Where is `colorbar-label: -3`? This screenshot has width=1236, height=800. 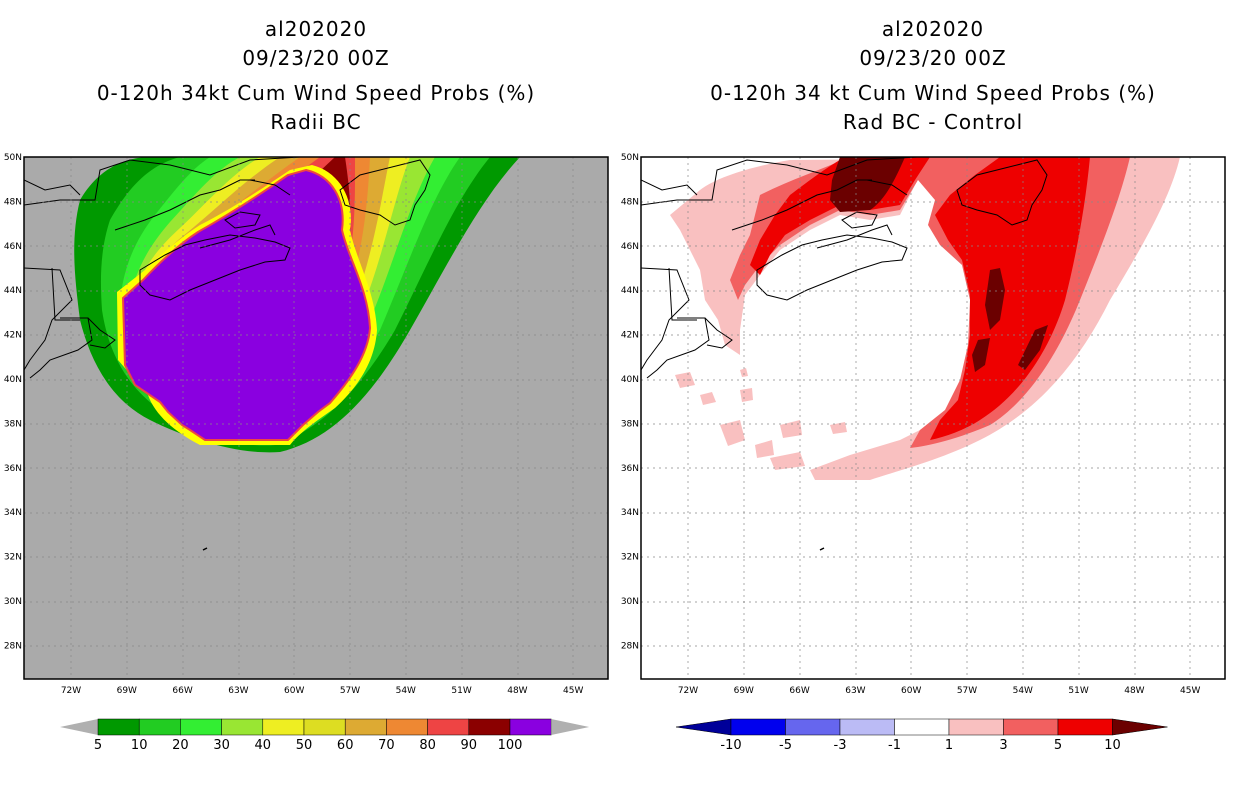 colorbar-label: -3 is located at coordinates (840, 745).